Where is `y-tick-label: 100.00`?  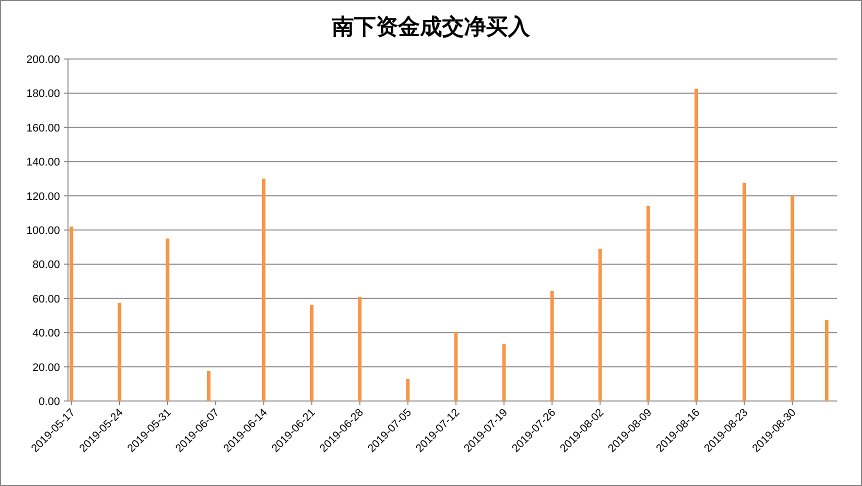
y-tick-label: 100.00 is located at coordinates (43, 231).